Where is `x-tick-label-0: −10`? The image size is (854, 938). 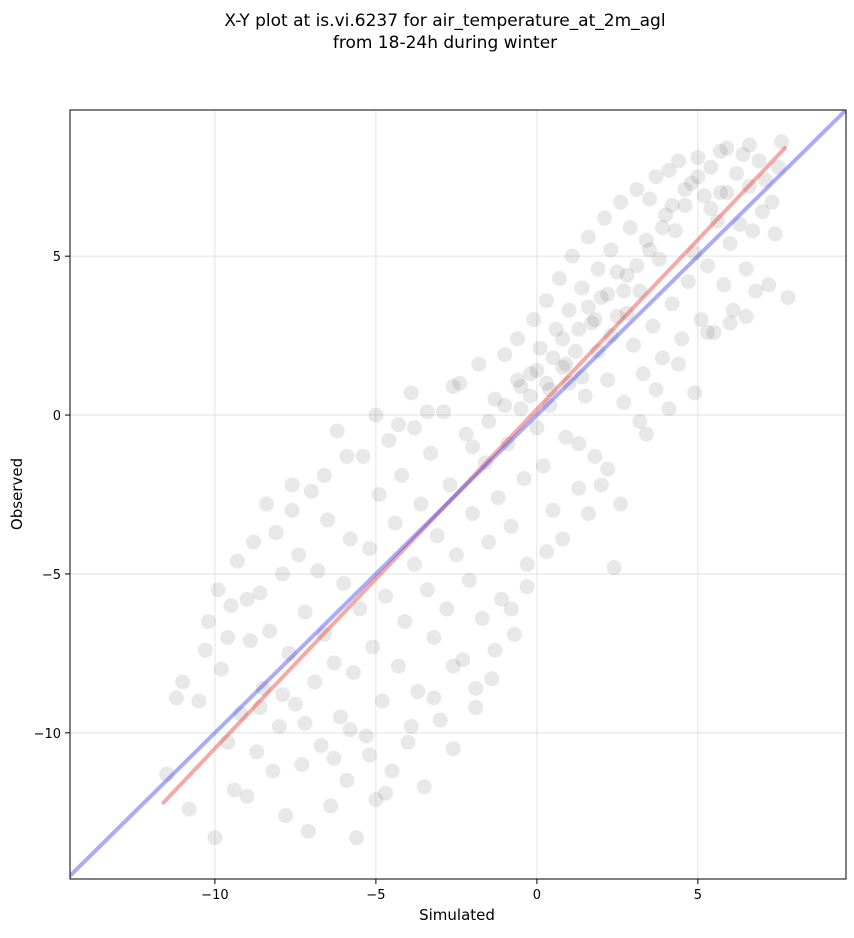 x-tick-label-0: −10 is located at coordinates (214, 895).